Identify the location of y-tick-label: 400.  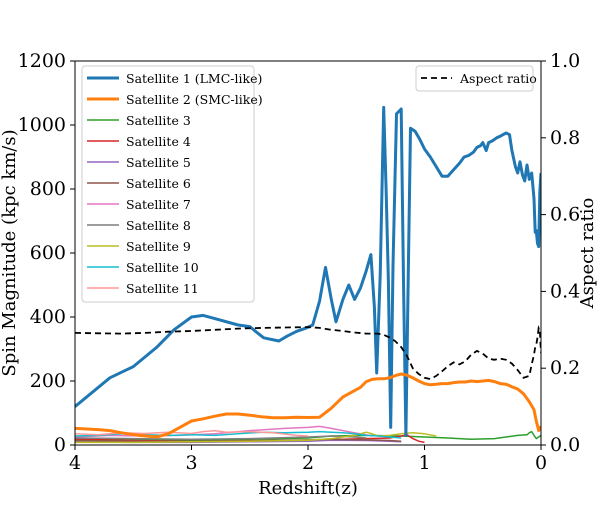
(48, 317).